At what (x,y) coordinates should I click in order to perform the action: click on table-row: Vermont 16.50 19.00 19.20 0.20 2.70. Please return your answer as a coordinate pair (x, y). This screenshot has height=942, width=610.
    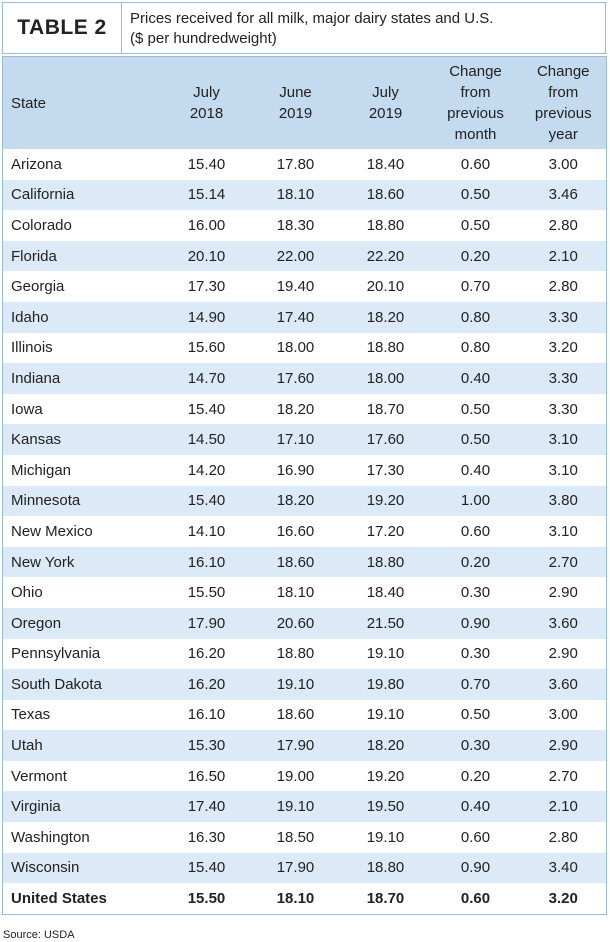
    Looking at the image, I should click on (305, 776).